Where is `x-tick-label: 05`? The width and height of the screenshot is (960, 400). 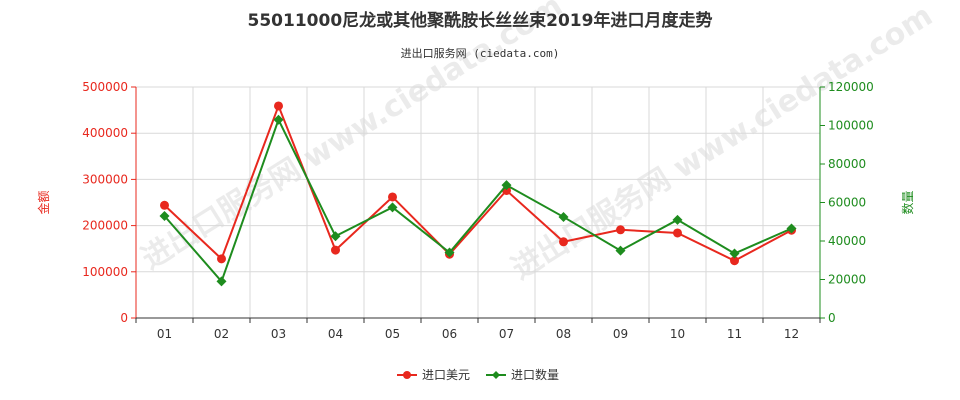
x-tick-label: 05 is located at coordinates (392, 334).